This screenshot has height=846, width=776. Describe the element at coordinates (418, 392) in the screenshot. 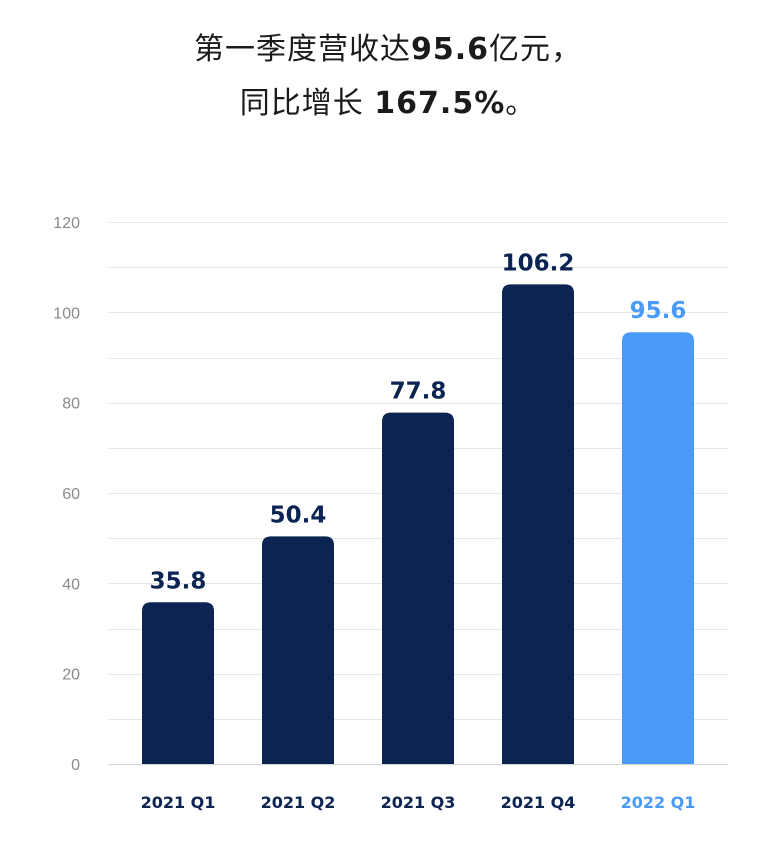

I see `value-label: 77.8` at that location.